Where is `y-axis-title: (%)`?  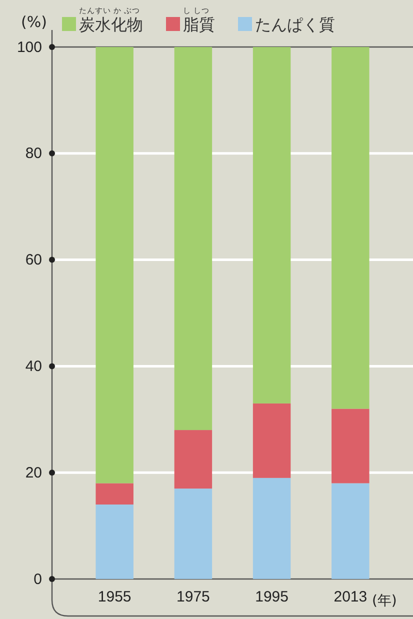
y-axis-title: (%) is located at coordinates (34, 22).